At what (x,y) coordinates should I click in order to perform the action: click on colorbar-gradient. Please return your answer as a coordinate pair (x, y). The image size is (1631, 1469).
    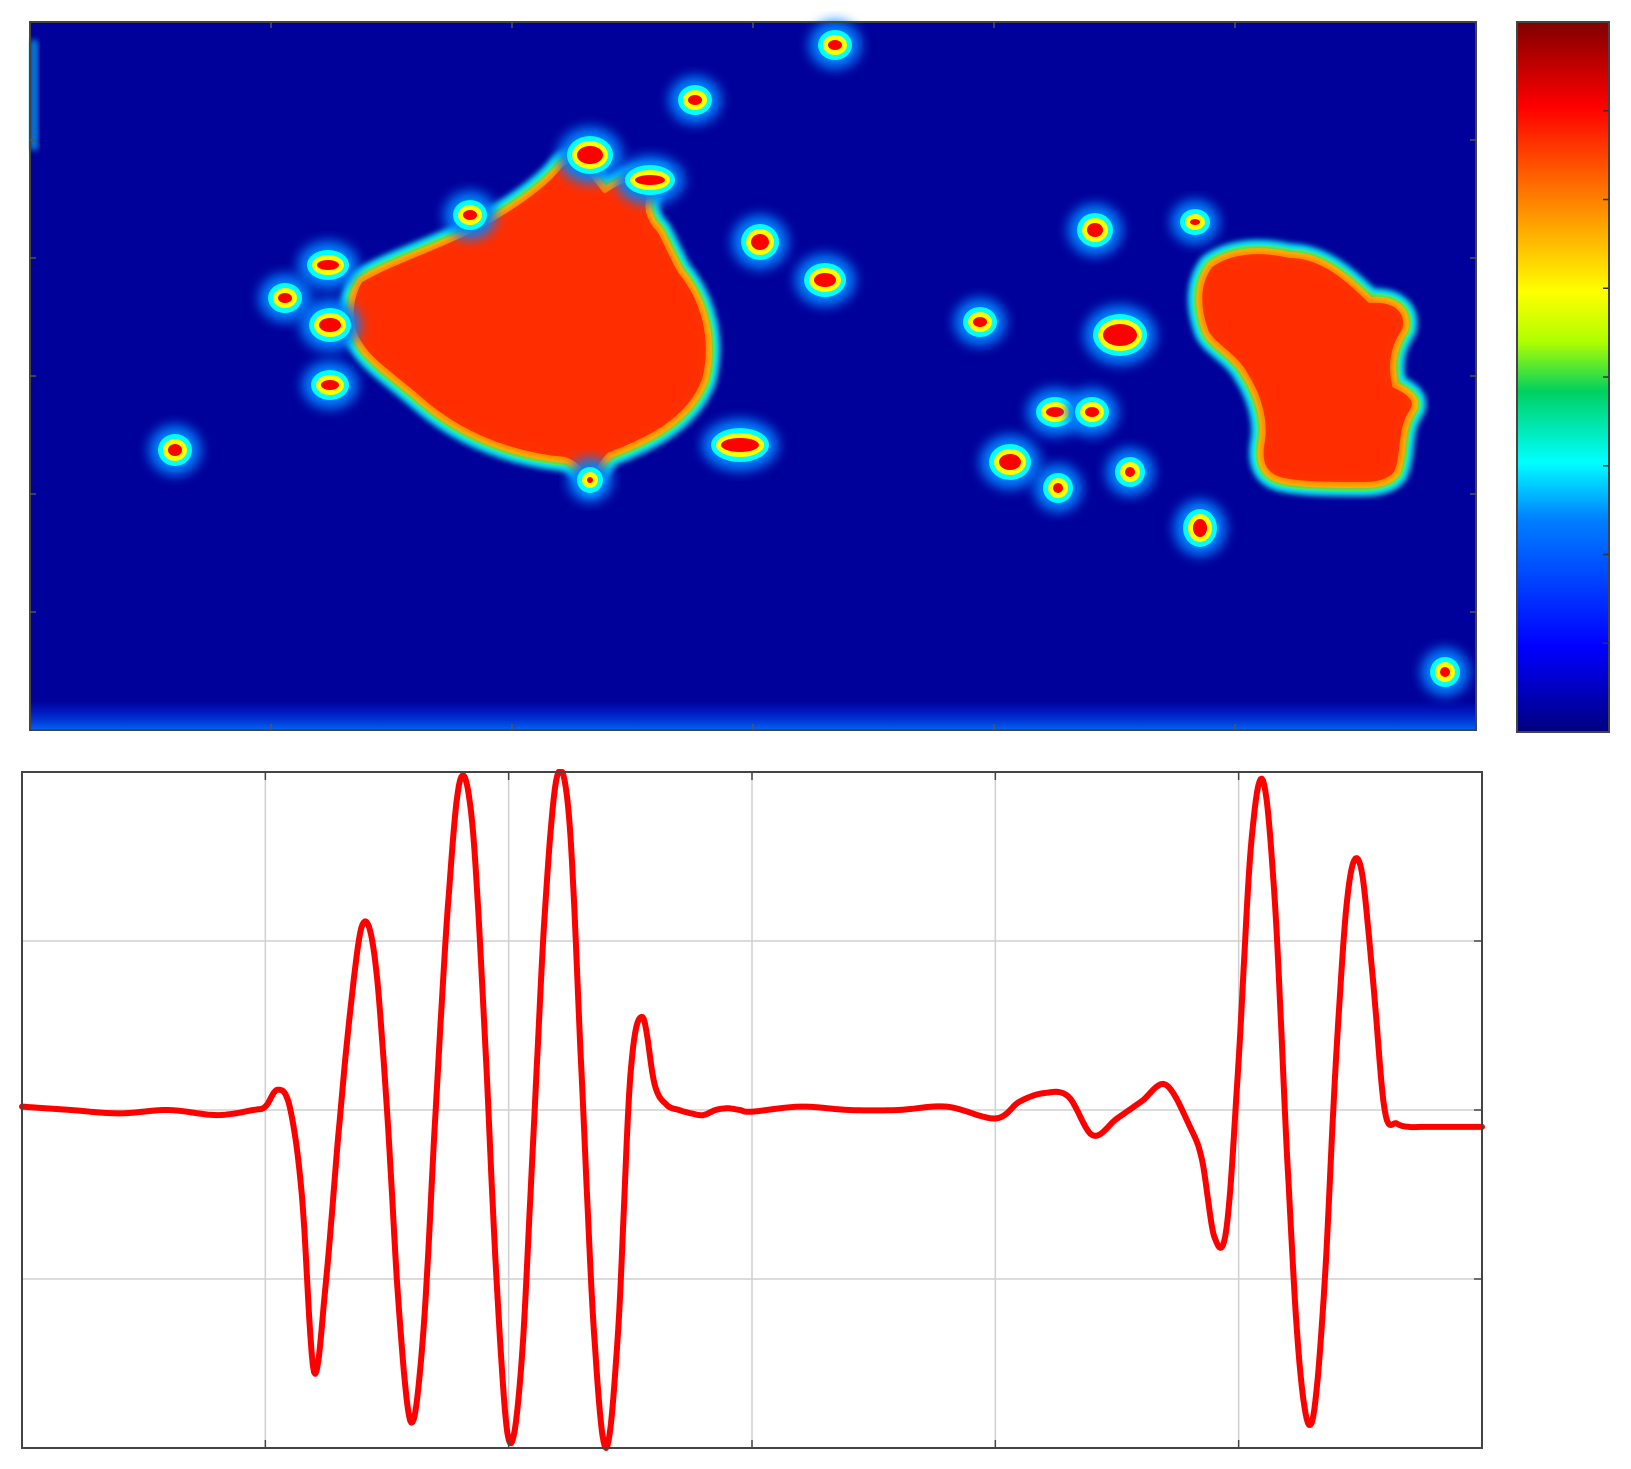
    Looking at the image, I should click on (1563, 377).